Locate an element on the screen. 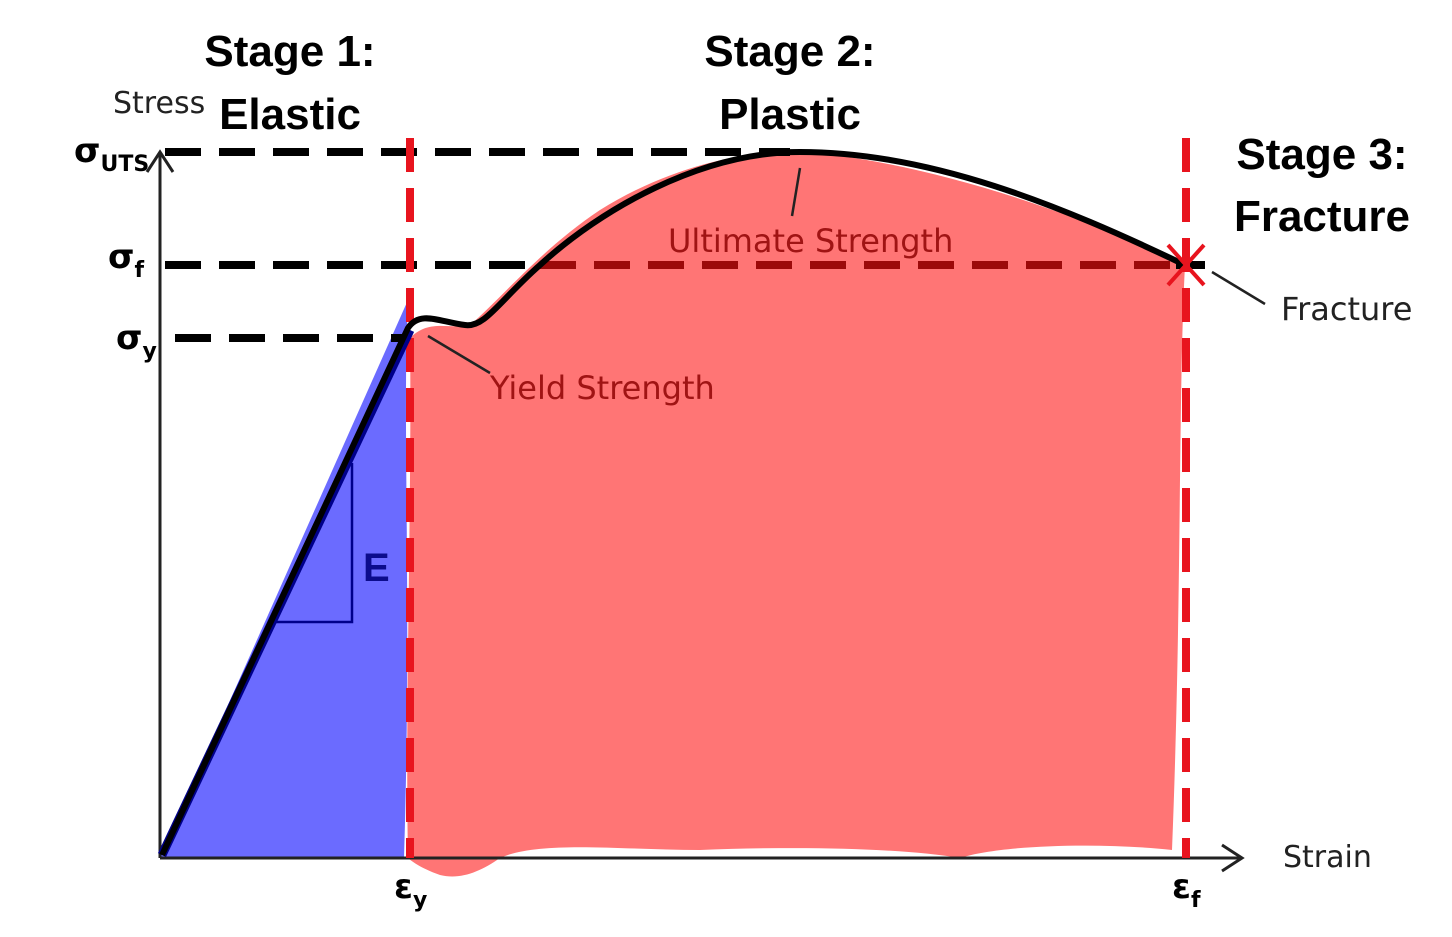 This screenshot has height=937, width=1452. y-axis-label: Stress is located at coordinates (159, 103).